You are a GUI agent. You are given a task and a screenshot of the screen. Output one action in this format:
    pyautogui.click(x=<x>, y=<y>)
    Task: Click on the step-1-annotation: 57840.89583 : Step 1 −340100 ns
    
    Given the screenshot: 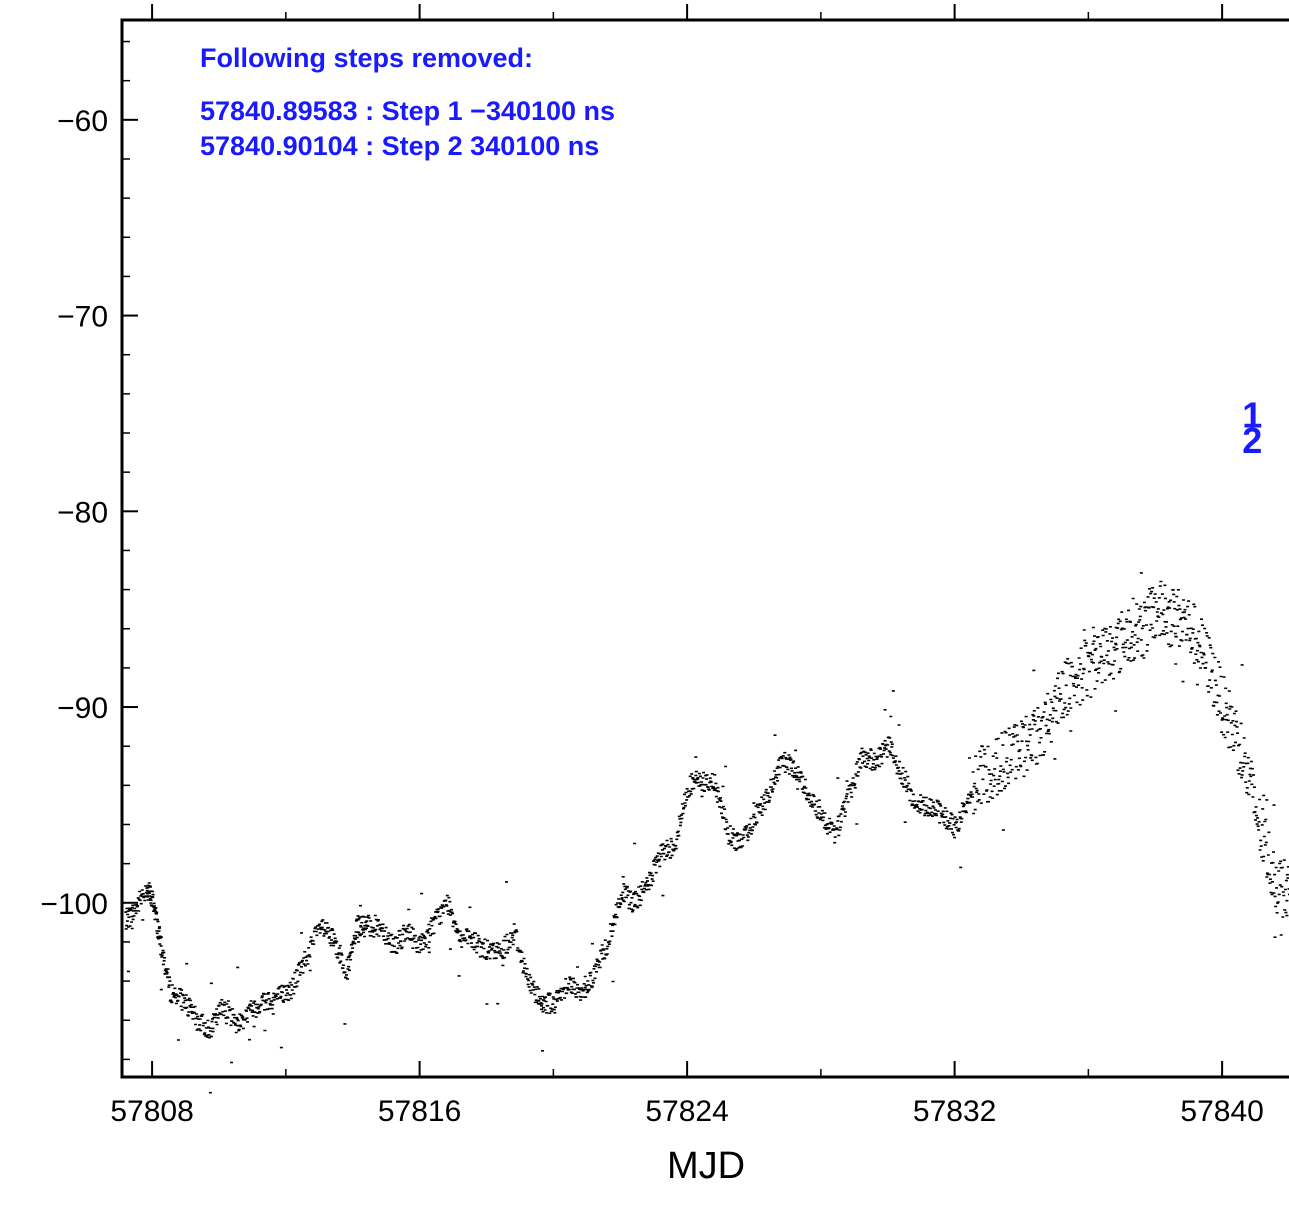 What is the action you would take?
    pyautogui.click(x=407, y=111)
    